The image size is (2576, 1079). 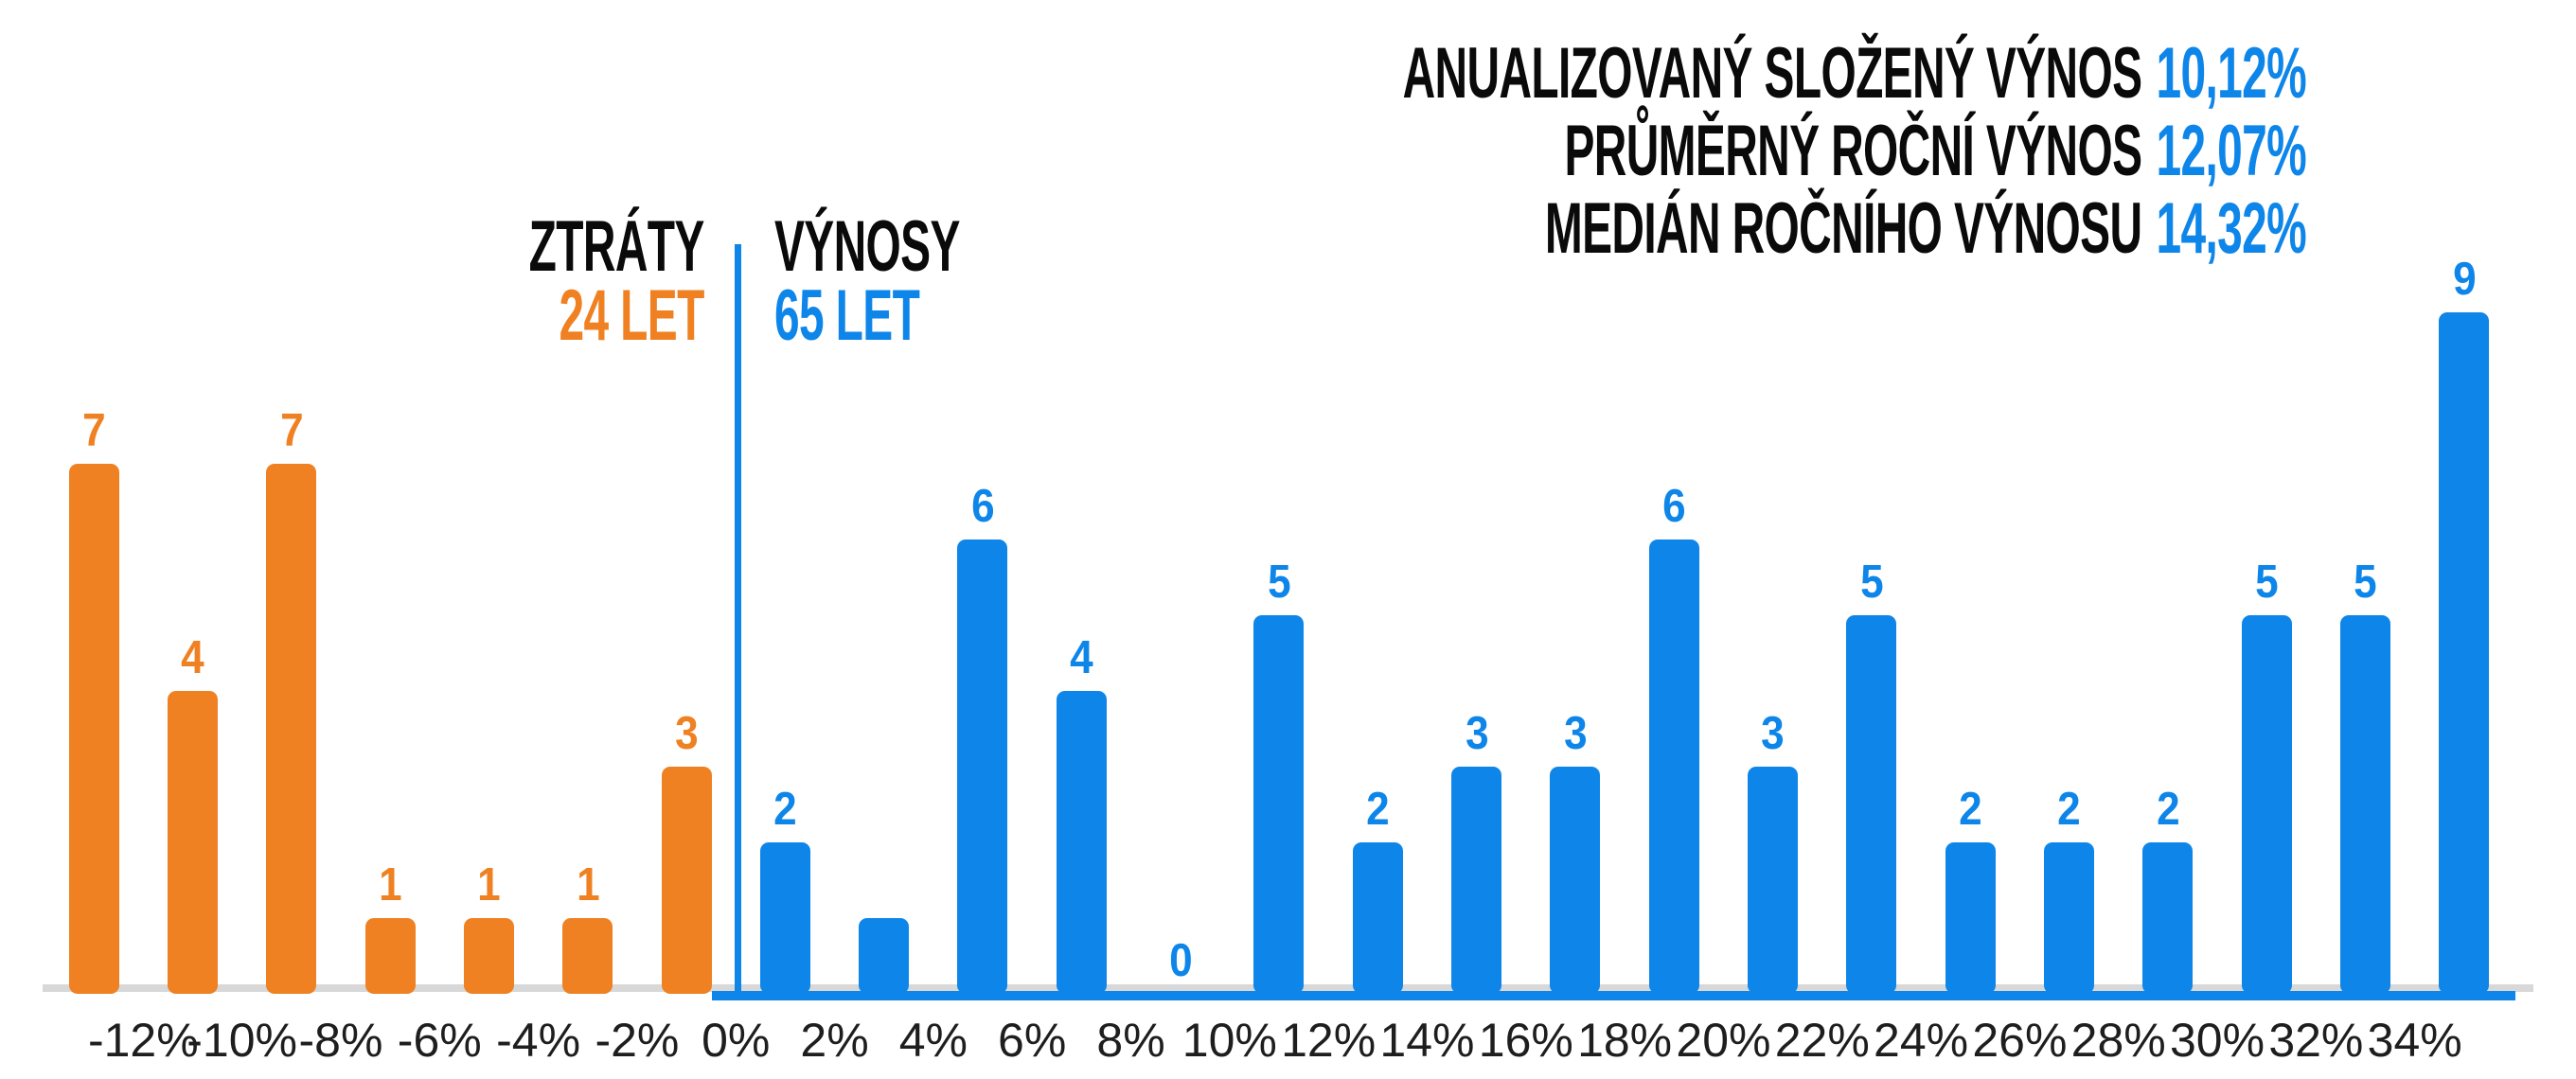 I want to click on x-axis-tick-label: -4%, so click(x=538, y=1041).